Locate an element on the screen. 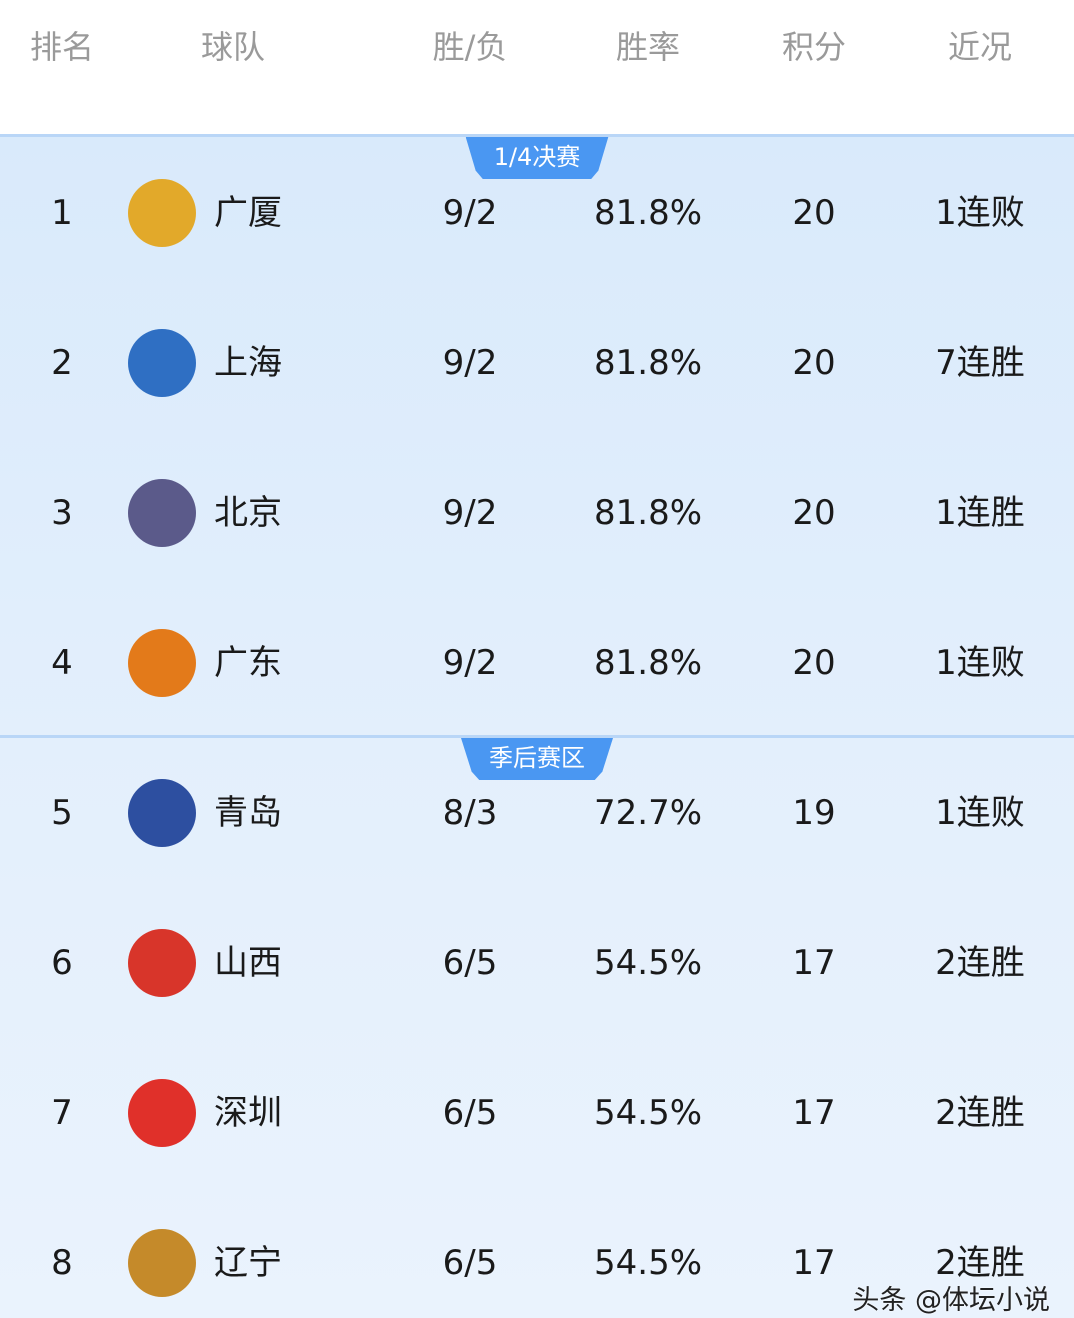 This screenshot has width=1074, height=1318. table-row: 3 北京 9/2 81.8% 20 1连胜 is located at coordinates (537, 513).